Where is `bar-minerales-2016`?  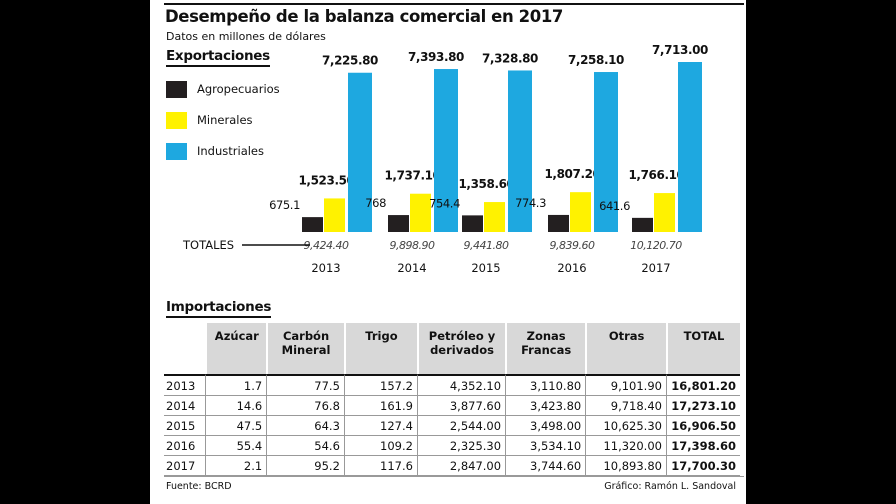
bar-minerales-2016 is located at coordinates (580, 212).